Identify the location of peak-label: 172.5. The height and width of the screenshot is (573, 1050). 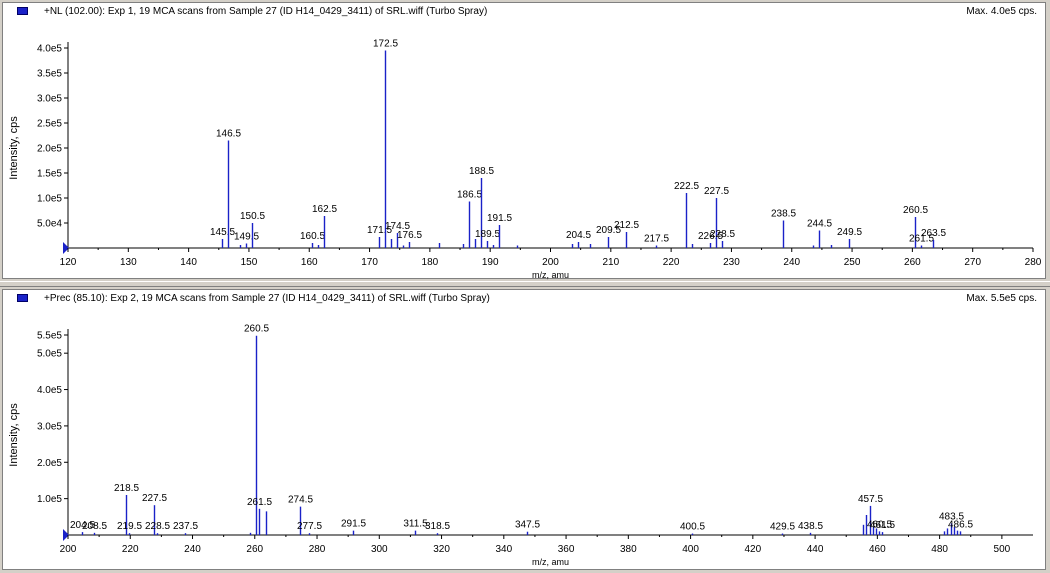
(385, 44).